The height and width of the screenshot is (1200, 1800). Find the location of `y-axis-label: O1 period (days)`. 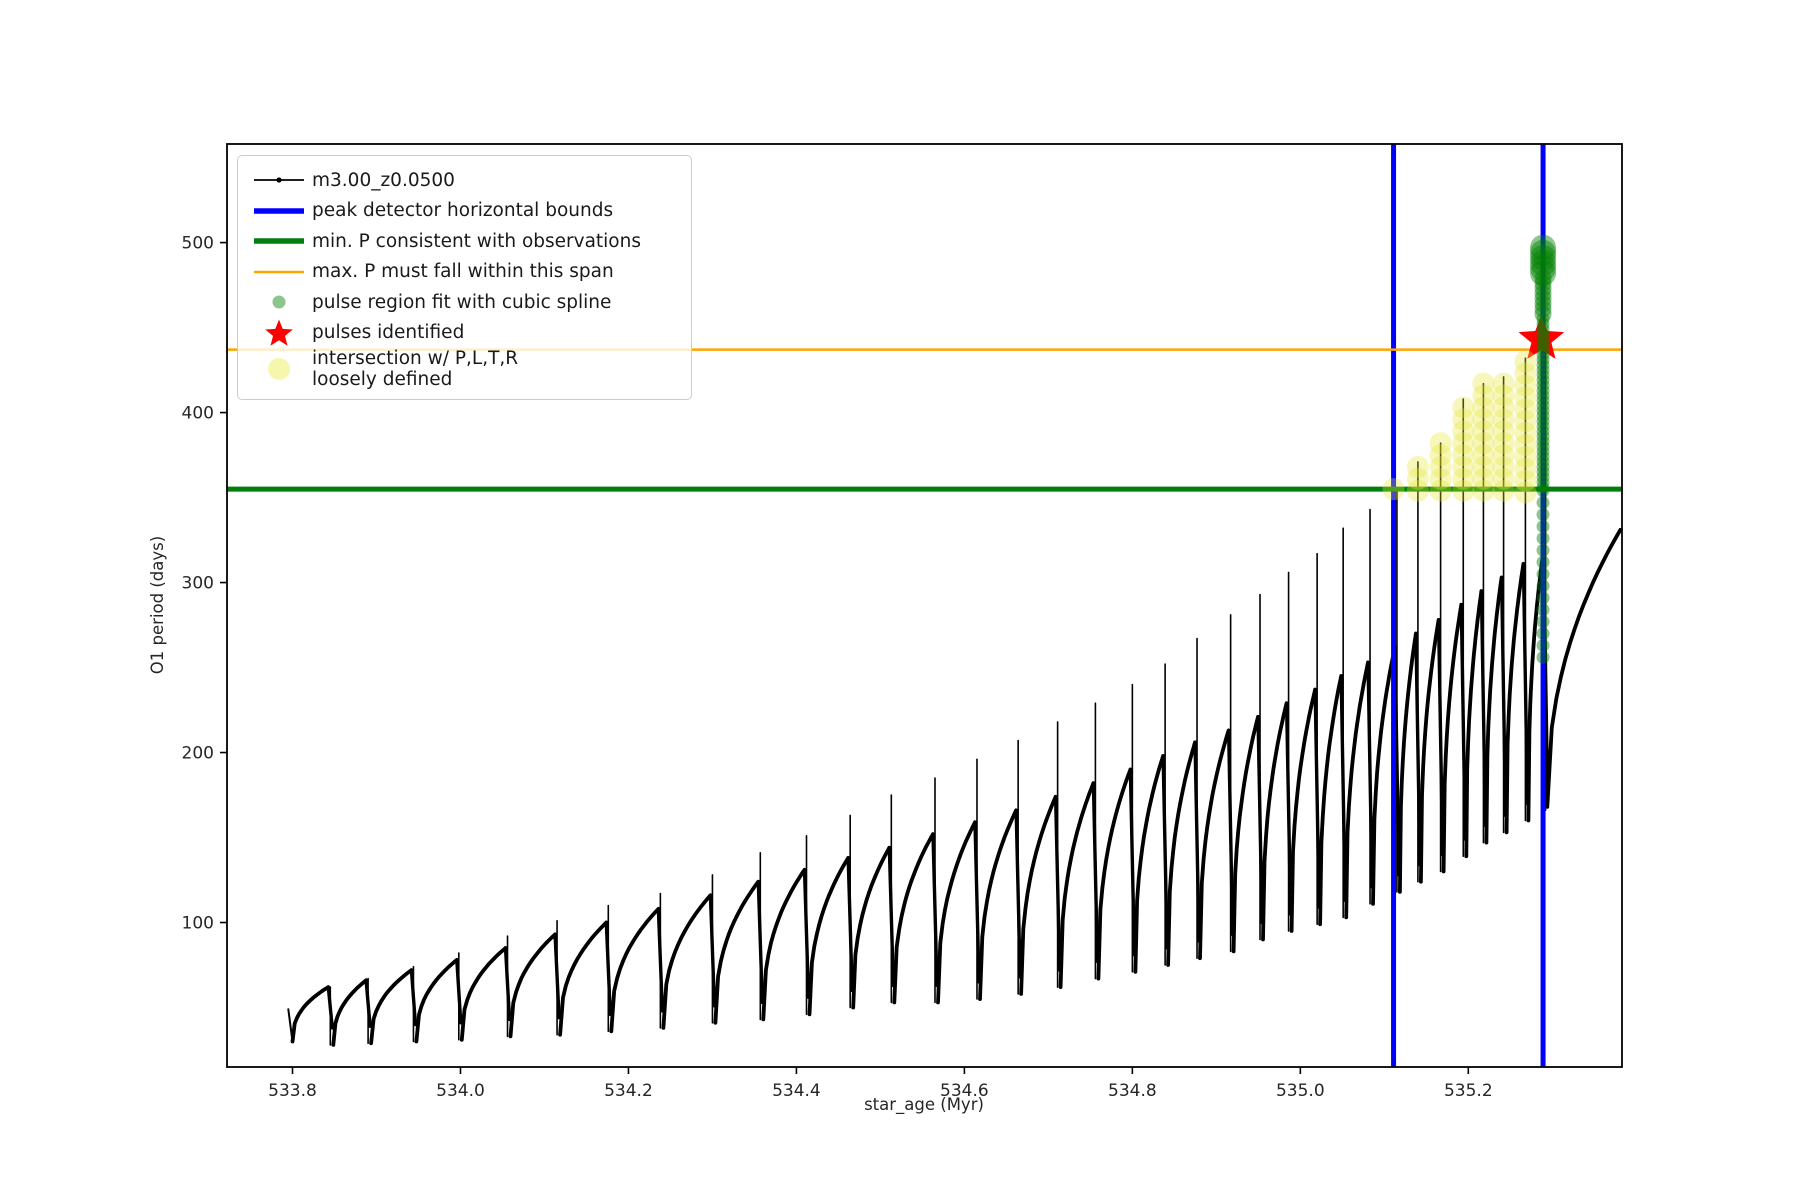

y-axis-label: O1 period (days) is located at coordinates (157, 605).